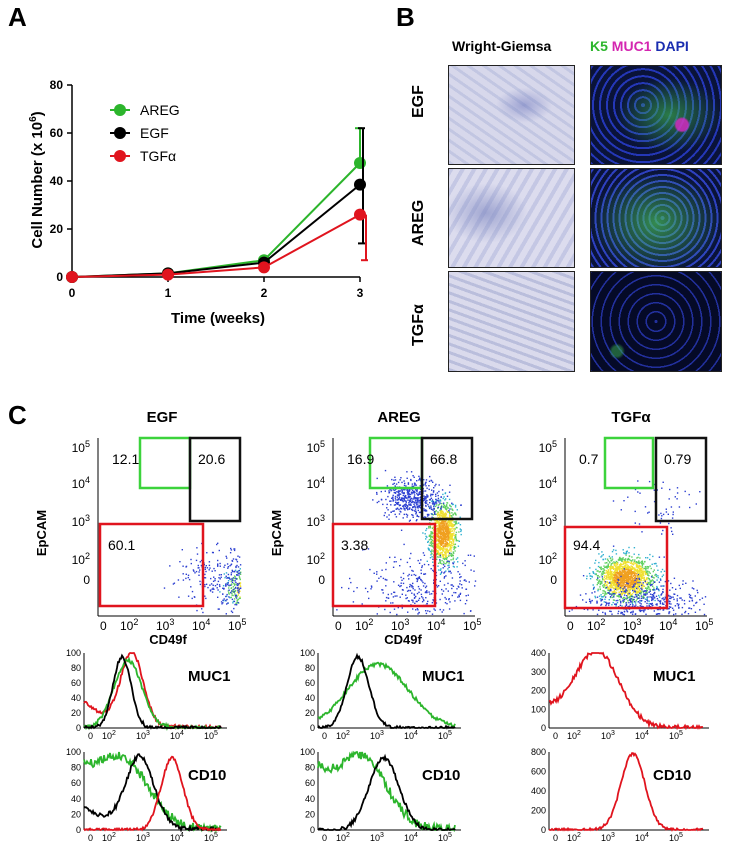 Image resolution: width=731 pixels, height=851 pixels. Describe the element at coordinates (405, 17) in the screenshot. I see `panel-label-b: B` at that location.